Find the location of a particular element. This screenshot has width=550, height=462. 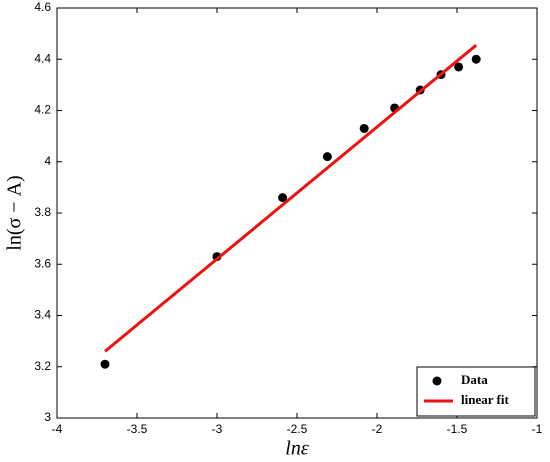

x-tick-label: -3 is located at coordinates (217, 429).